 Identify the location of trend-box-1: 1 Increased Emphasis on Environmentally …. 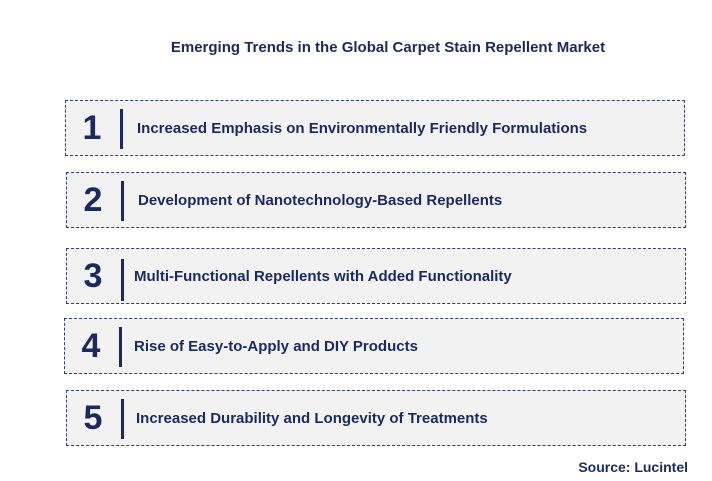
(375, 128).